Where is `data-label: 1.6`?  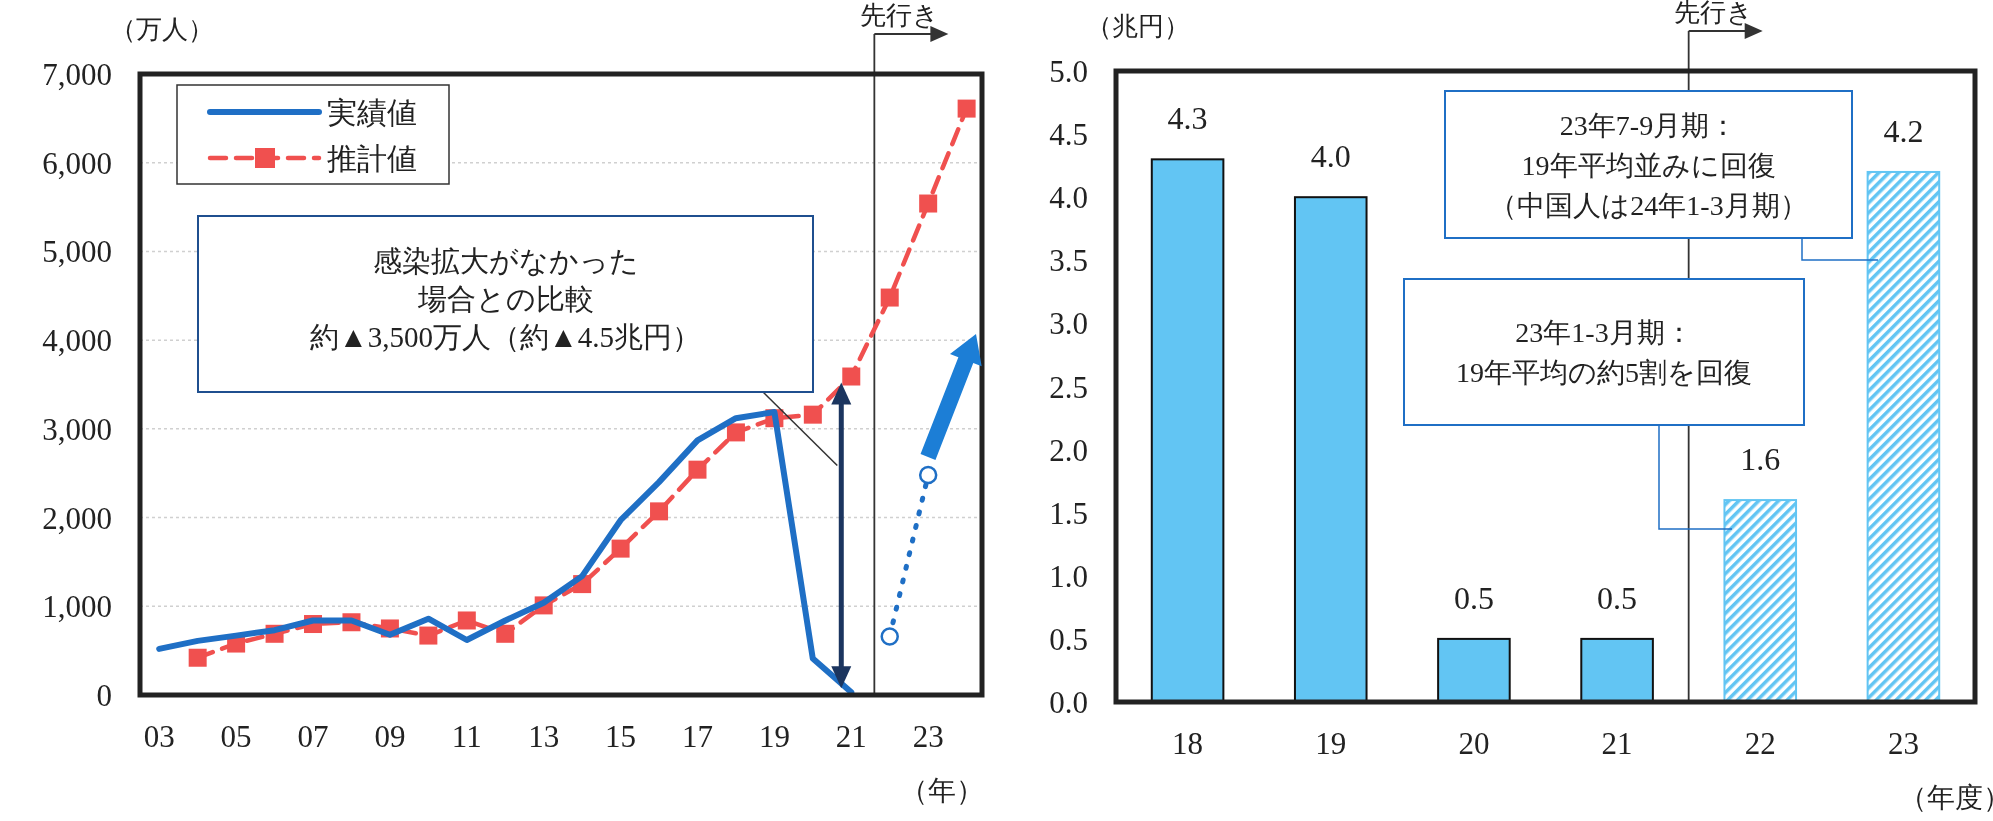 data-label: 1.6 is located at coordinates (1760, 459).